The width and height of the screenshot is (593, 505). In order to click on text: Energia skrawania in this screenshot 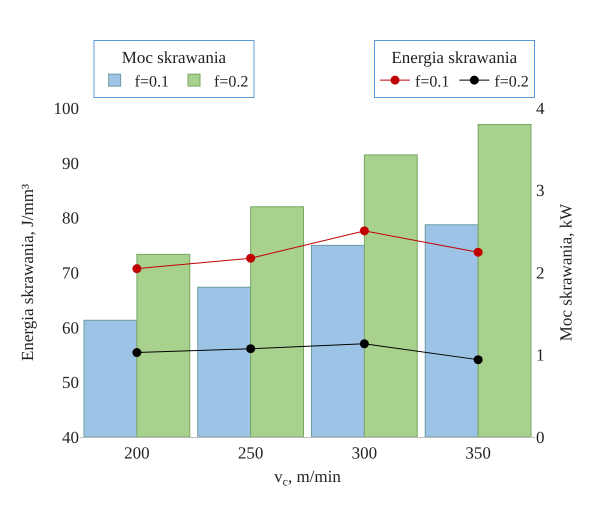, I will do `click(454, 58)`.